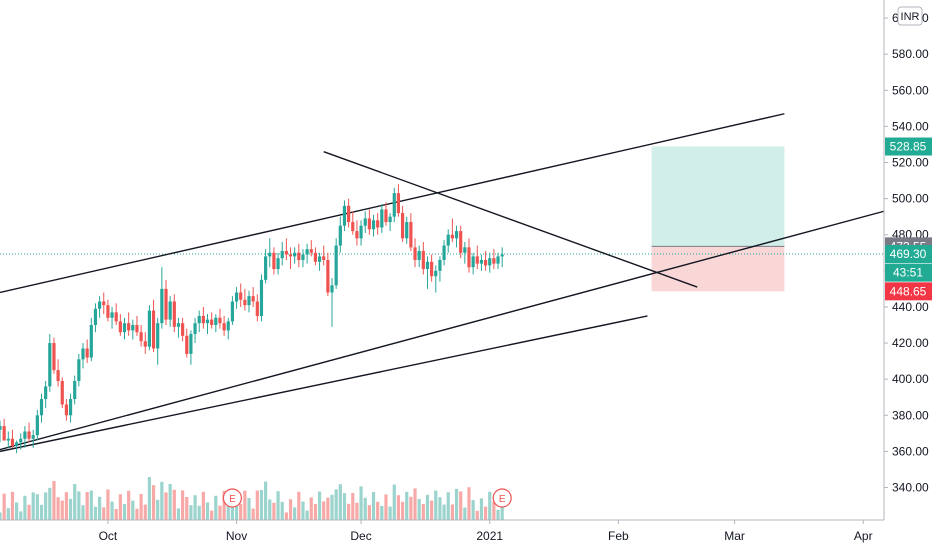 The image size is (932, 550). I want to click on price-tick-label: 520.00, so click(910, 163).